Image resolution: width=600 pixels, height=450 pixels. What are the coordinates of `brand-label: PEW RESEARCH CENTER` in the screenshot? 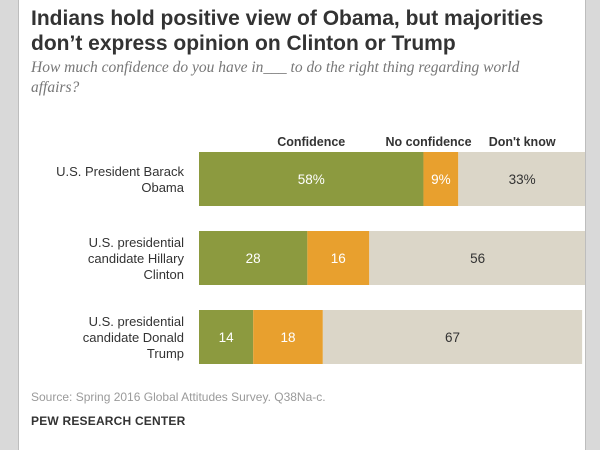 It's located at (108, 421).